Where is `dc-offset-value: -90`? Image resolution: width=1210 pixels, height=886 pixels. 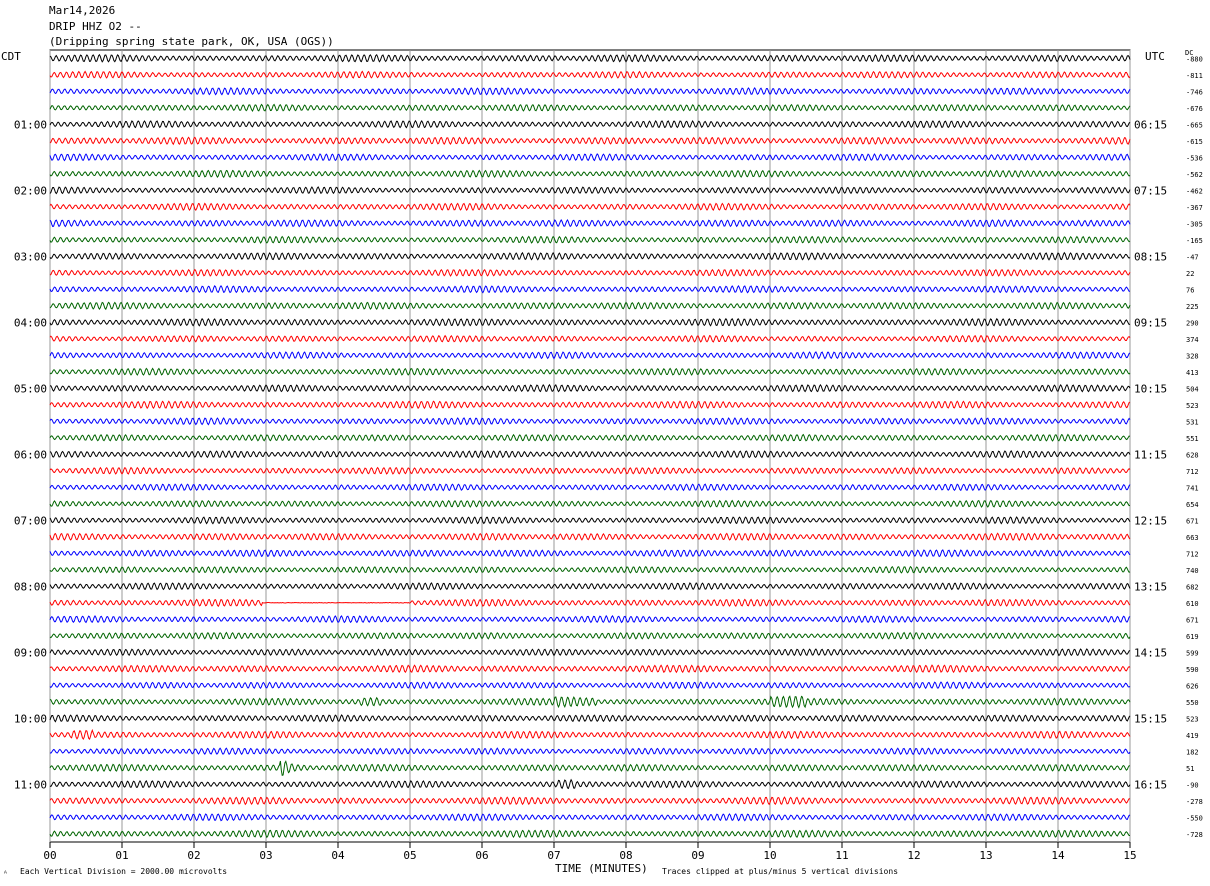
dc-offset-value: -90 is located at coordinates (1192, 785).